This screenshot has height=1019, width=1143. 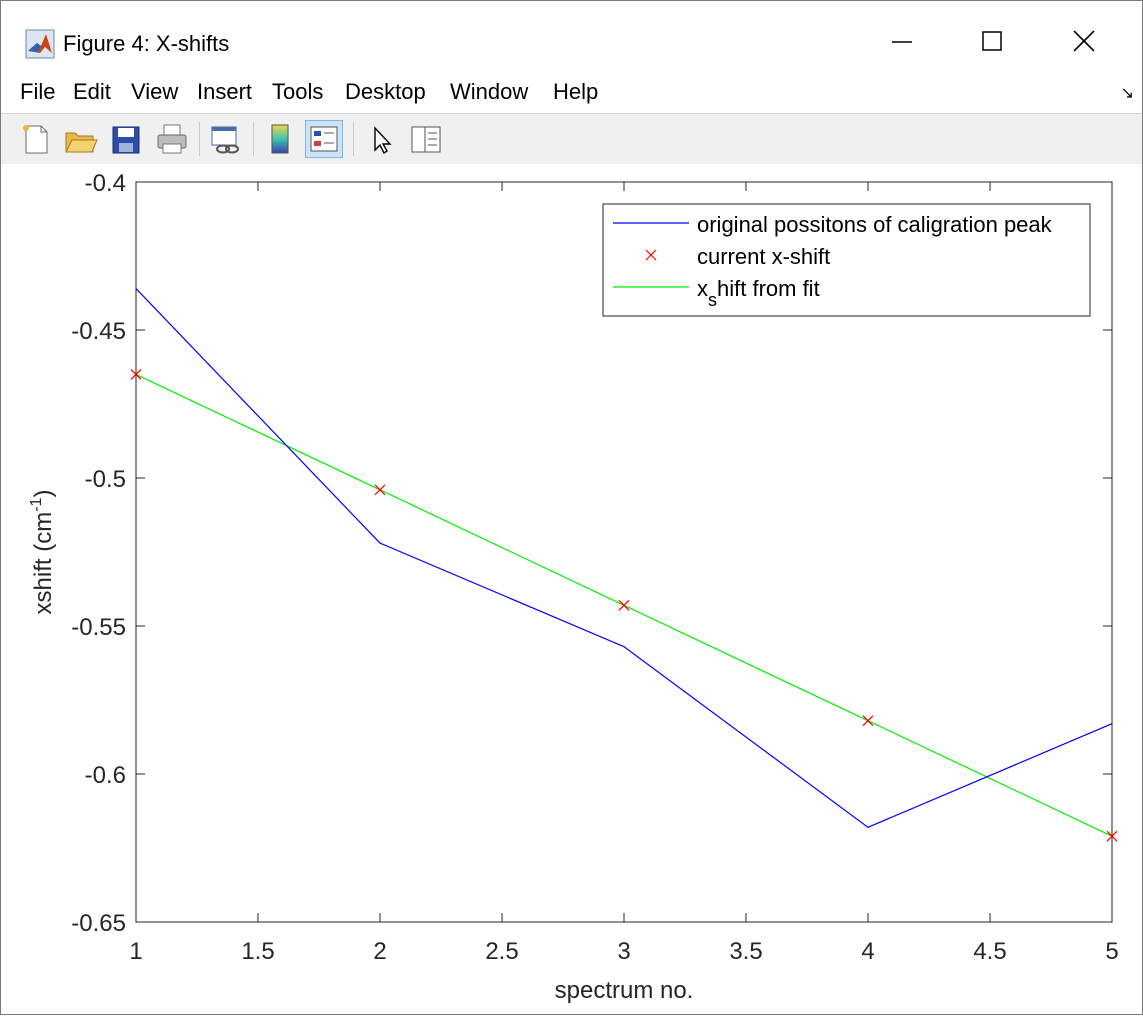 What do you see at coordinates (81, 142) in the screenshot?
I see `open-file-icon` at bounding box center [81, 142].